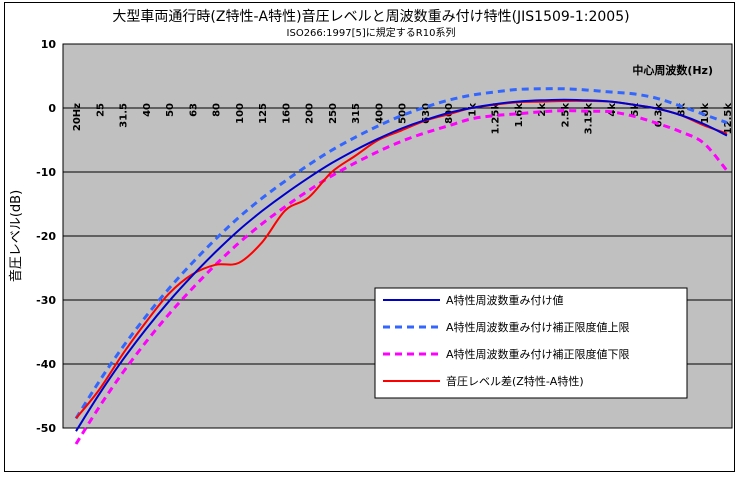 The image size is (740, 479). I want to click on legend-label-level-diff: 音圧レベル差(Z特性-A特性), so click(515, 381).